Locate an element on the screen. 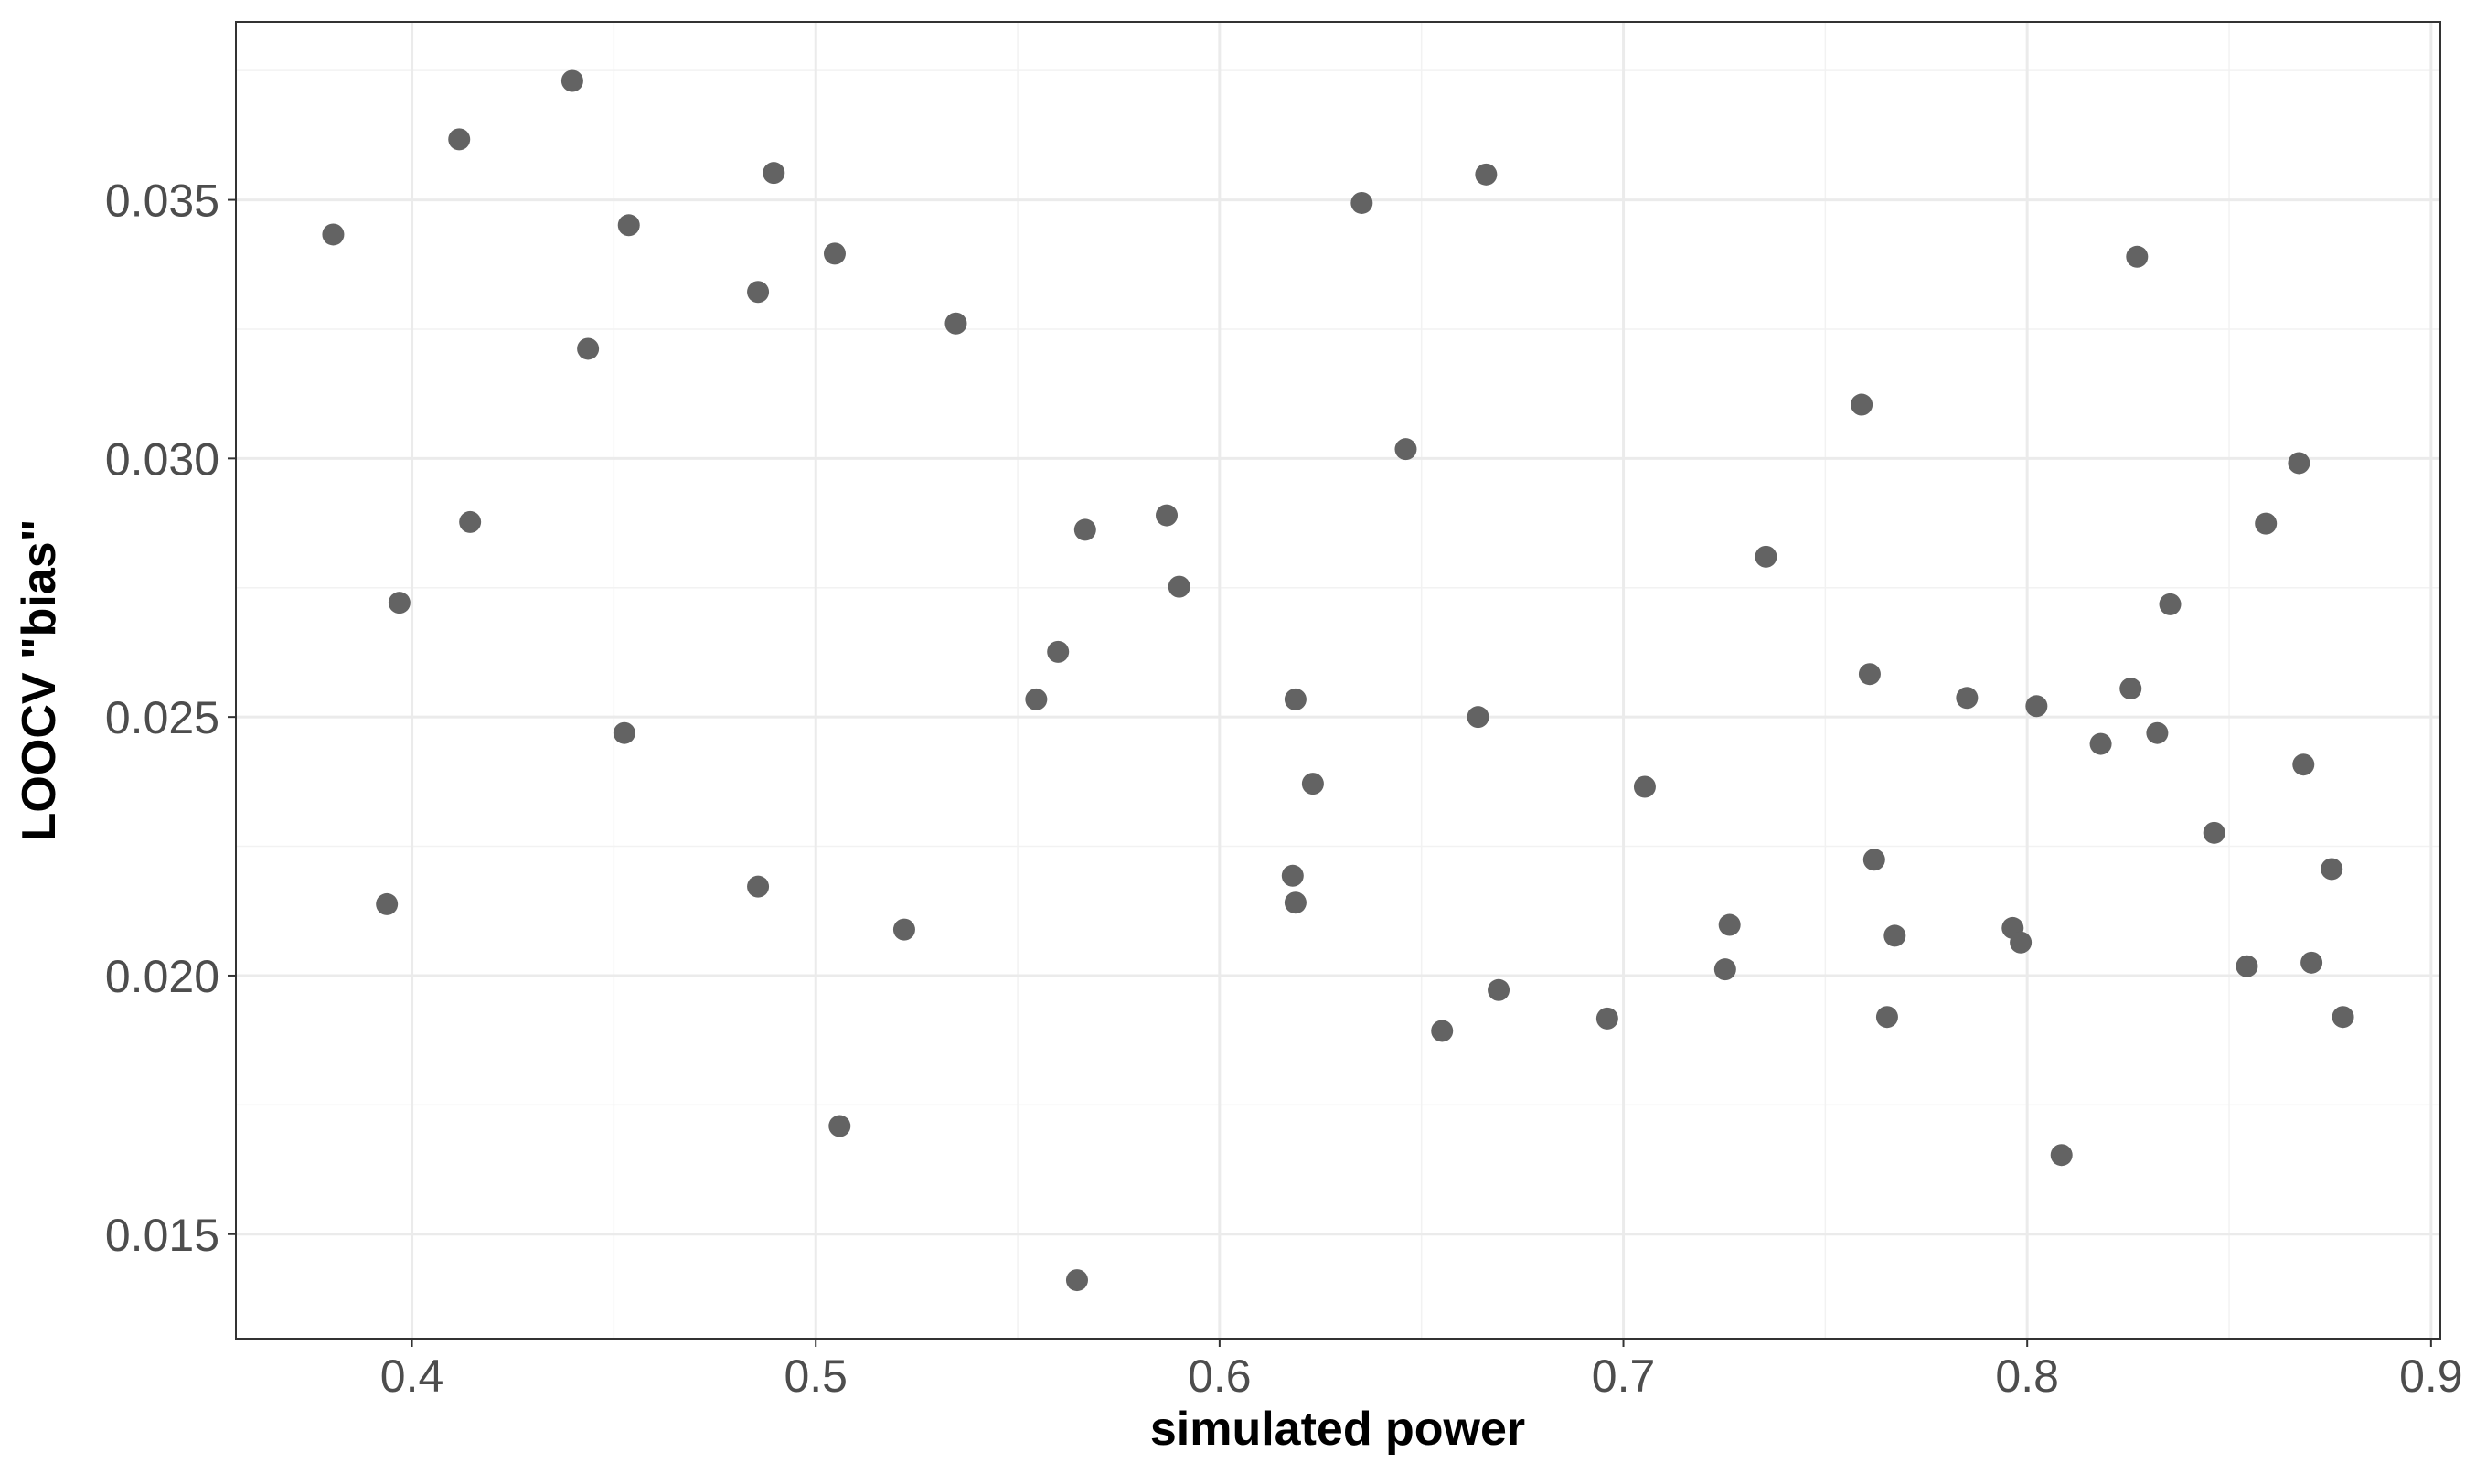 The height and width of the screenshot is (1484, 2465). y-axis-title: LOOCV "bias" is located at coordinates (39, 680).